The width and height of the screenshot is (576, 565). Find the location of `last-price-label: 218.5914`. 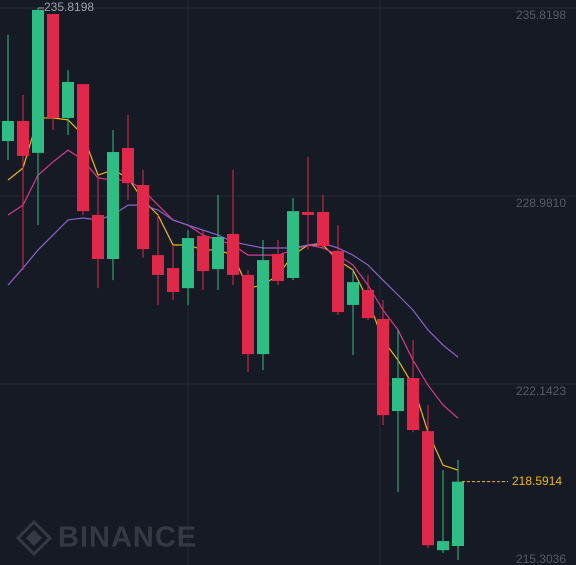

last-price-label: 218.5914 is located at coordinates (537, 481).